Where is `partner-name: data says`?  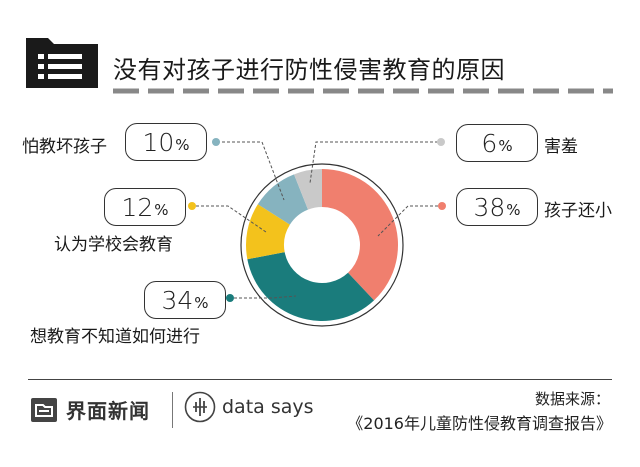
partner-name: data says is located at coordinates (268, 407).